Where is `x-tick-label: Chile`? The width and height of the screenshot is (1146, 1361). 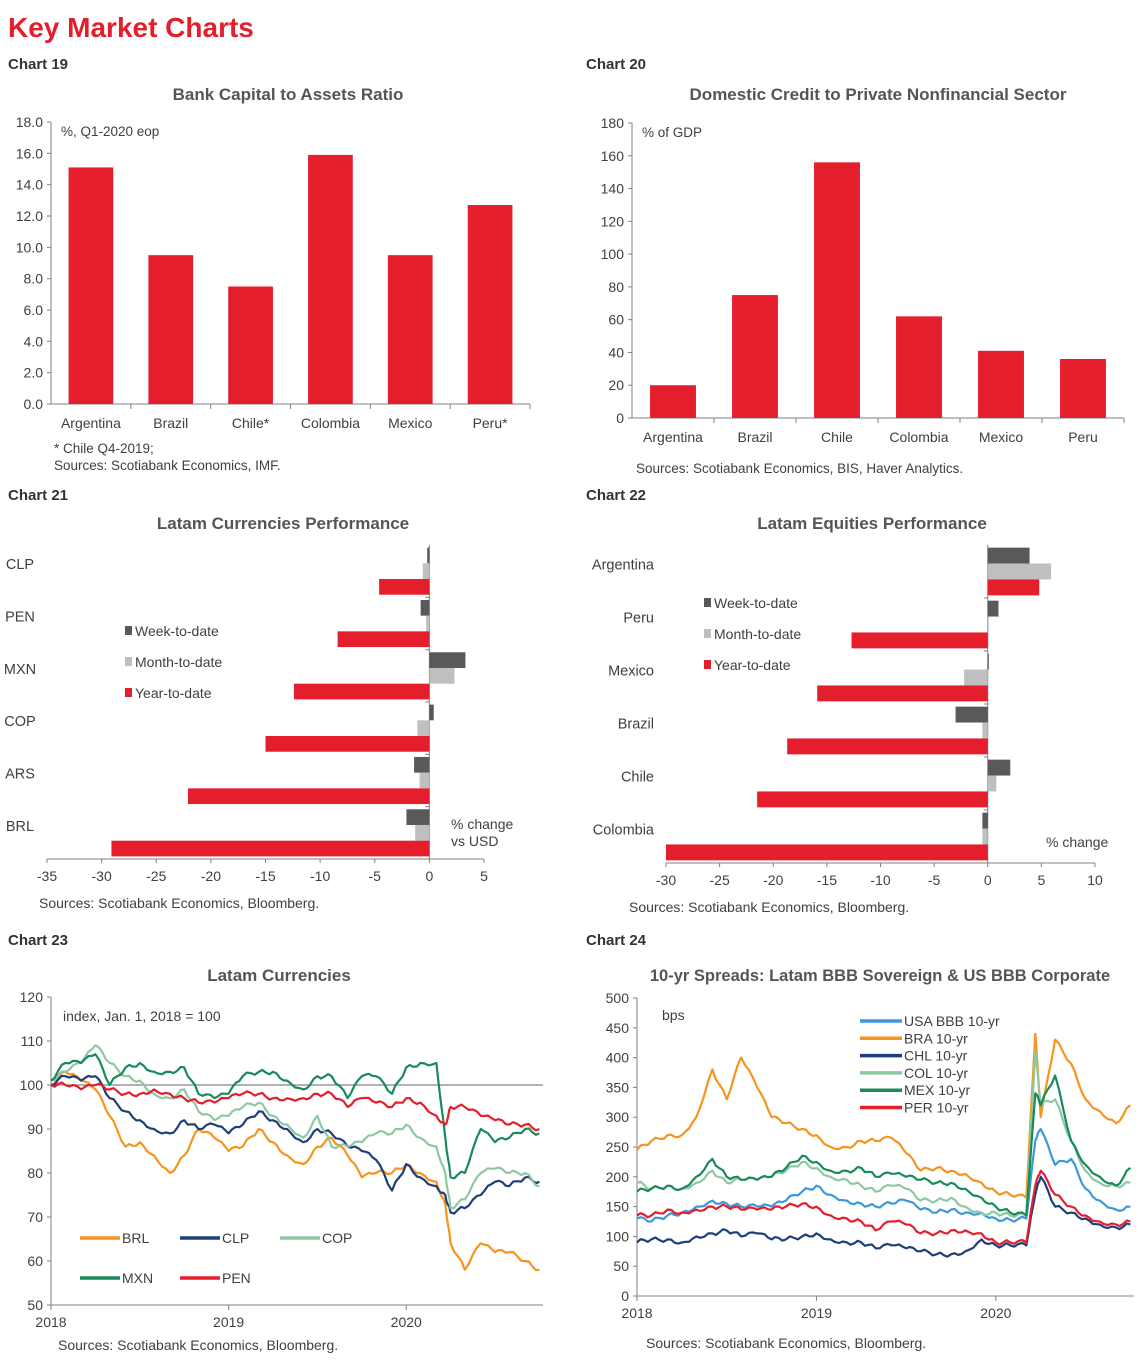 x-tick-label: Chile is located at coordinates (837, 437).